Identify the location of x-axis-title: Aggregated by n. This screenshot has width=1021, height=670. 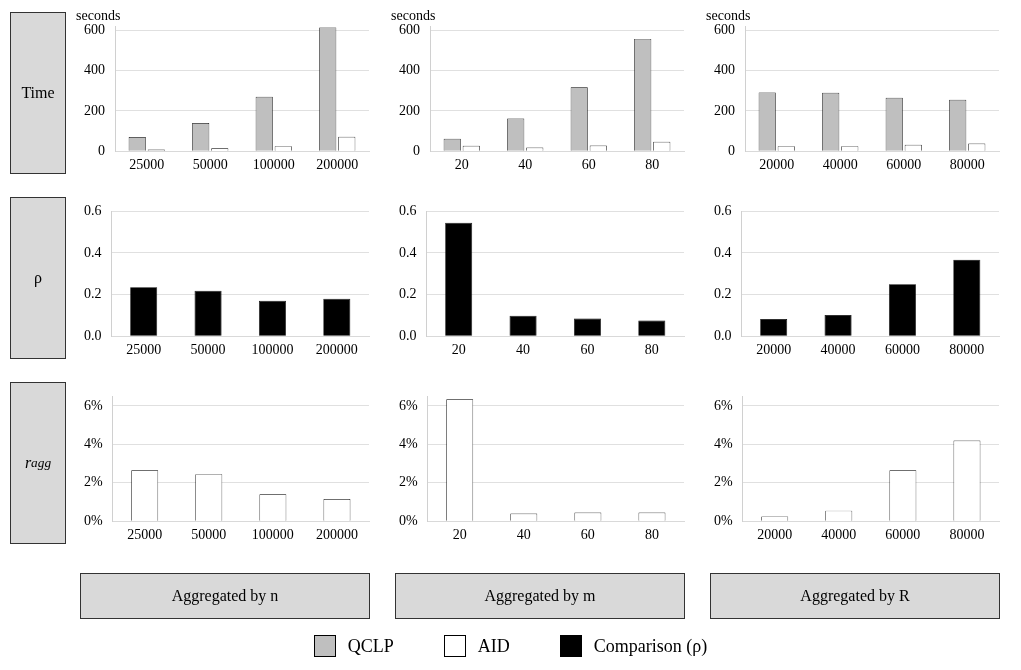
(225, 596).